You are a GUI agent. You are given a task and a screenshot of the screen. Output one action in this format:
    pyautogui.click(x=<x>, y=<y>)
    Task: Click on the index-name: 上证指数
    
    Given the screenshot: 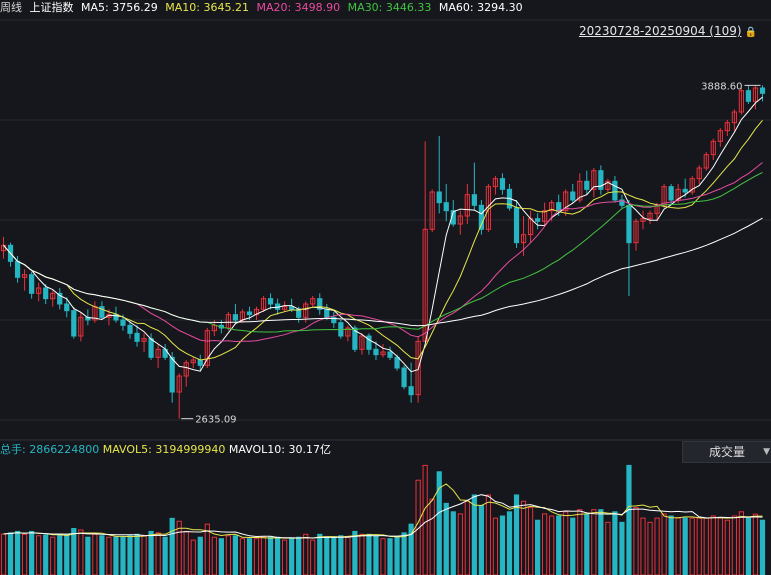 What is the action you would take?
    pyautogui.click(x=51, y=7)
    